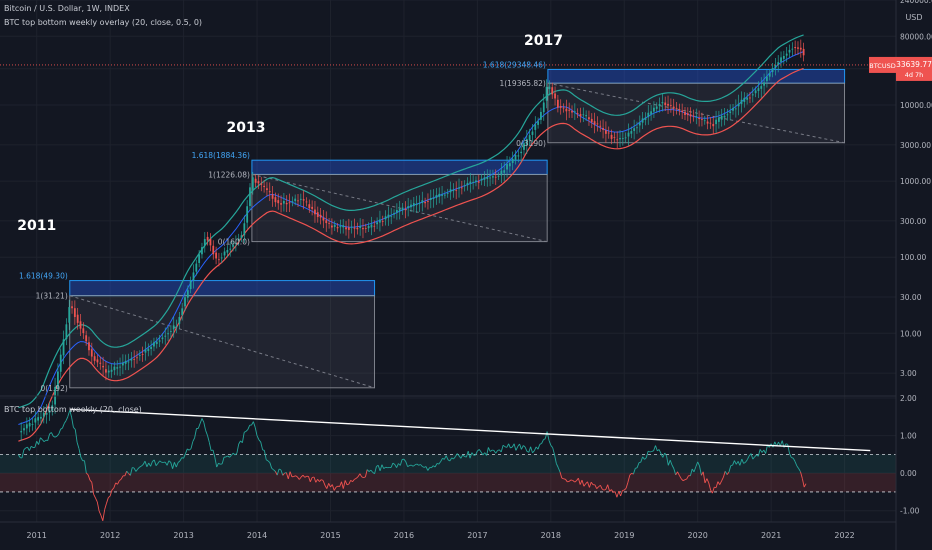 The width and height of the screenshot is (932, 550). I want to click on indicator-title: BTC top bottom weekly (20, close), so click(73, 409).